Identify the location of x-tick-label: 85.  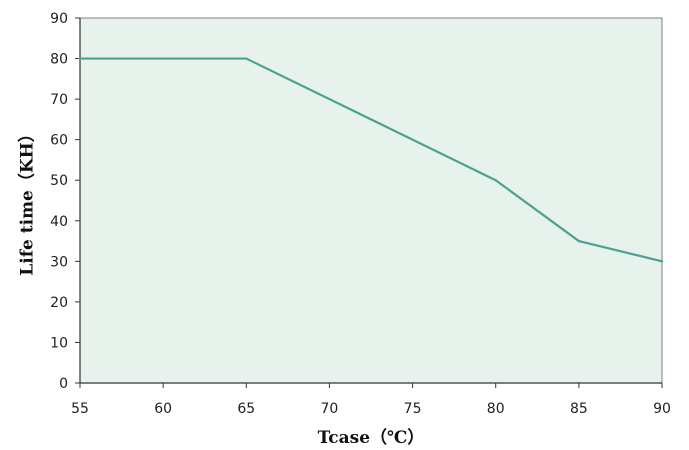
(579, 409).